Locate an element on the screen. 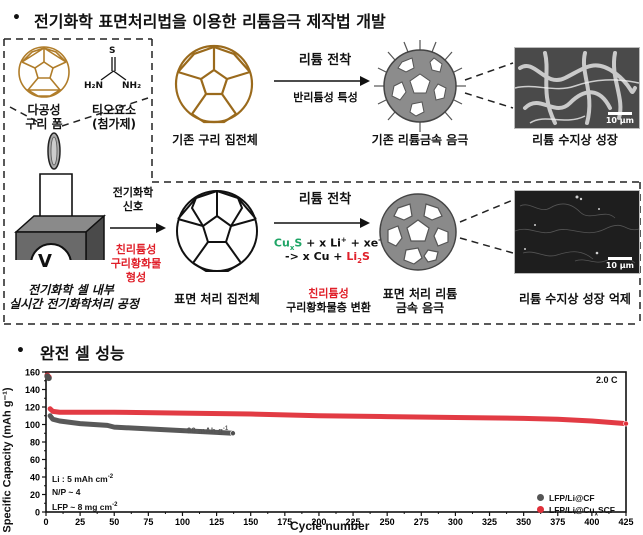 The image size is (643, 535). bottom-arrow-icon is located at coordinates (322, 223).